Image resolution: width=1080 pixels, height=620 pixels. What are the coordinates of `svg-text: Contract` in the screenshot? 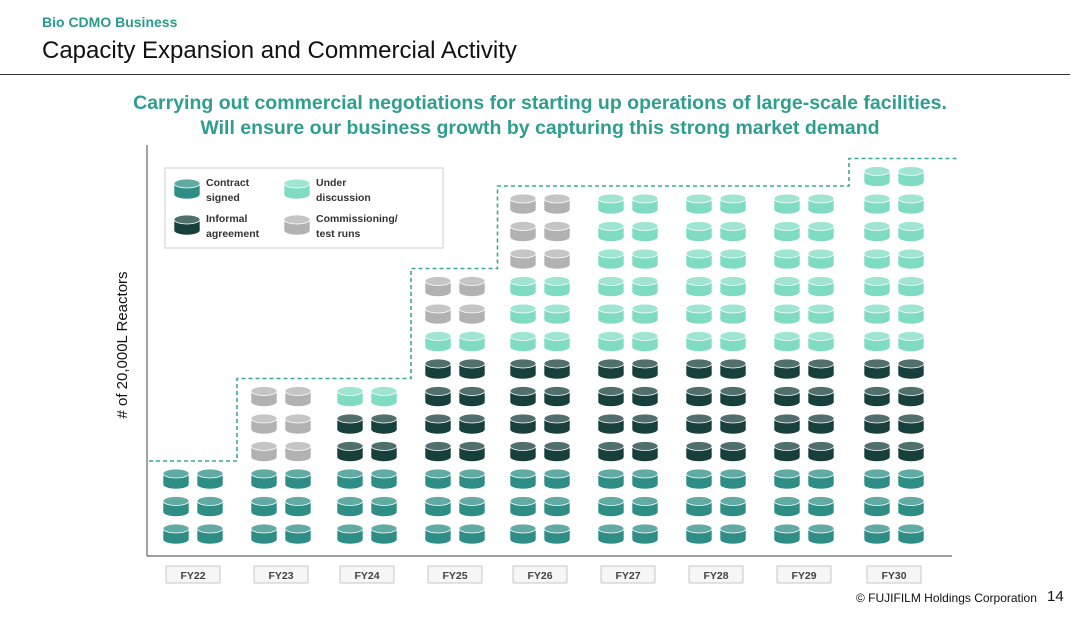 It's located at (228, 183).